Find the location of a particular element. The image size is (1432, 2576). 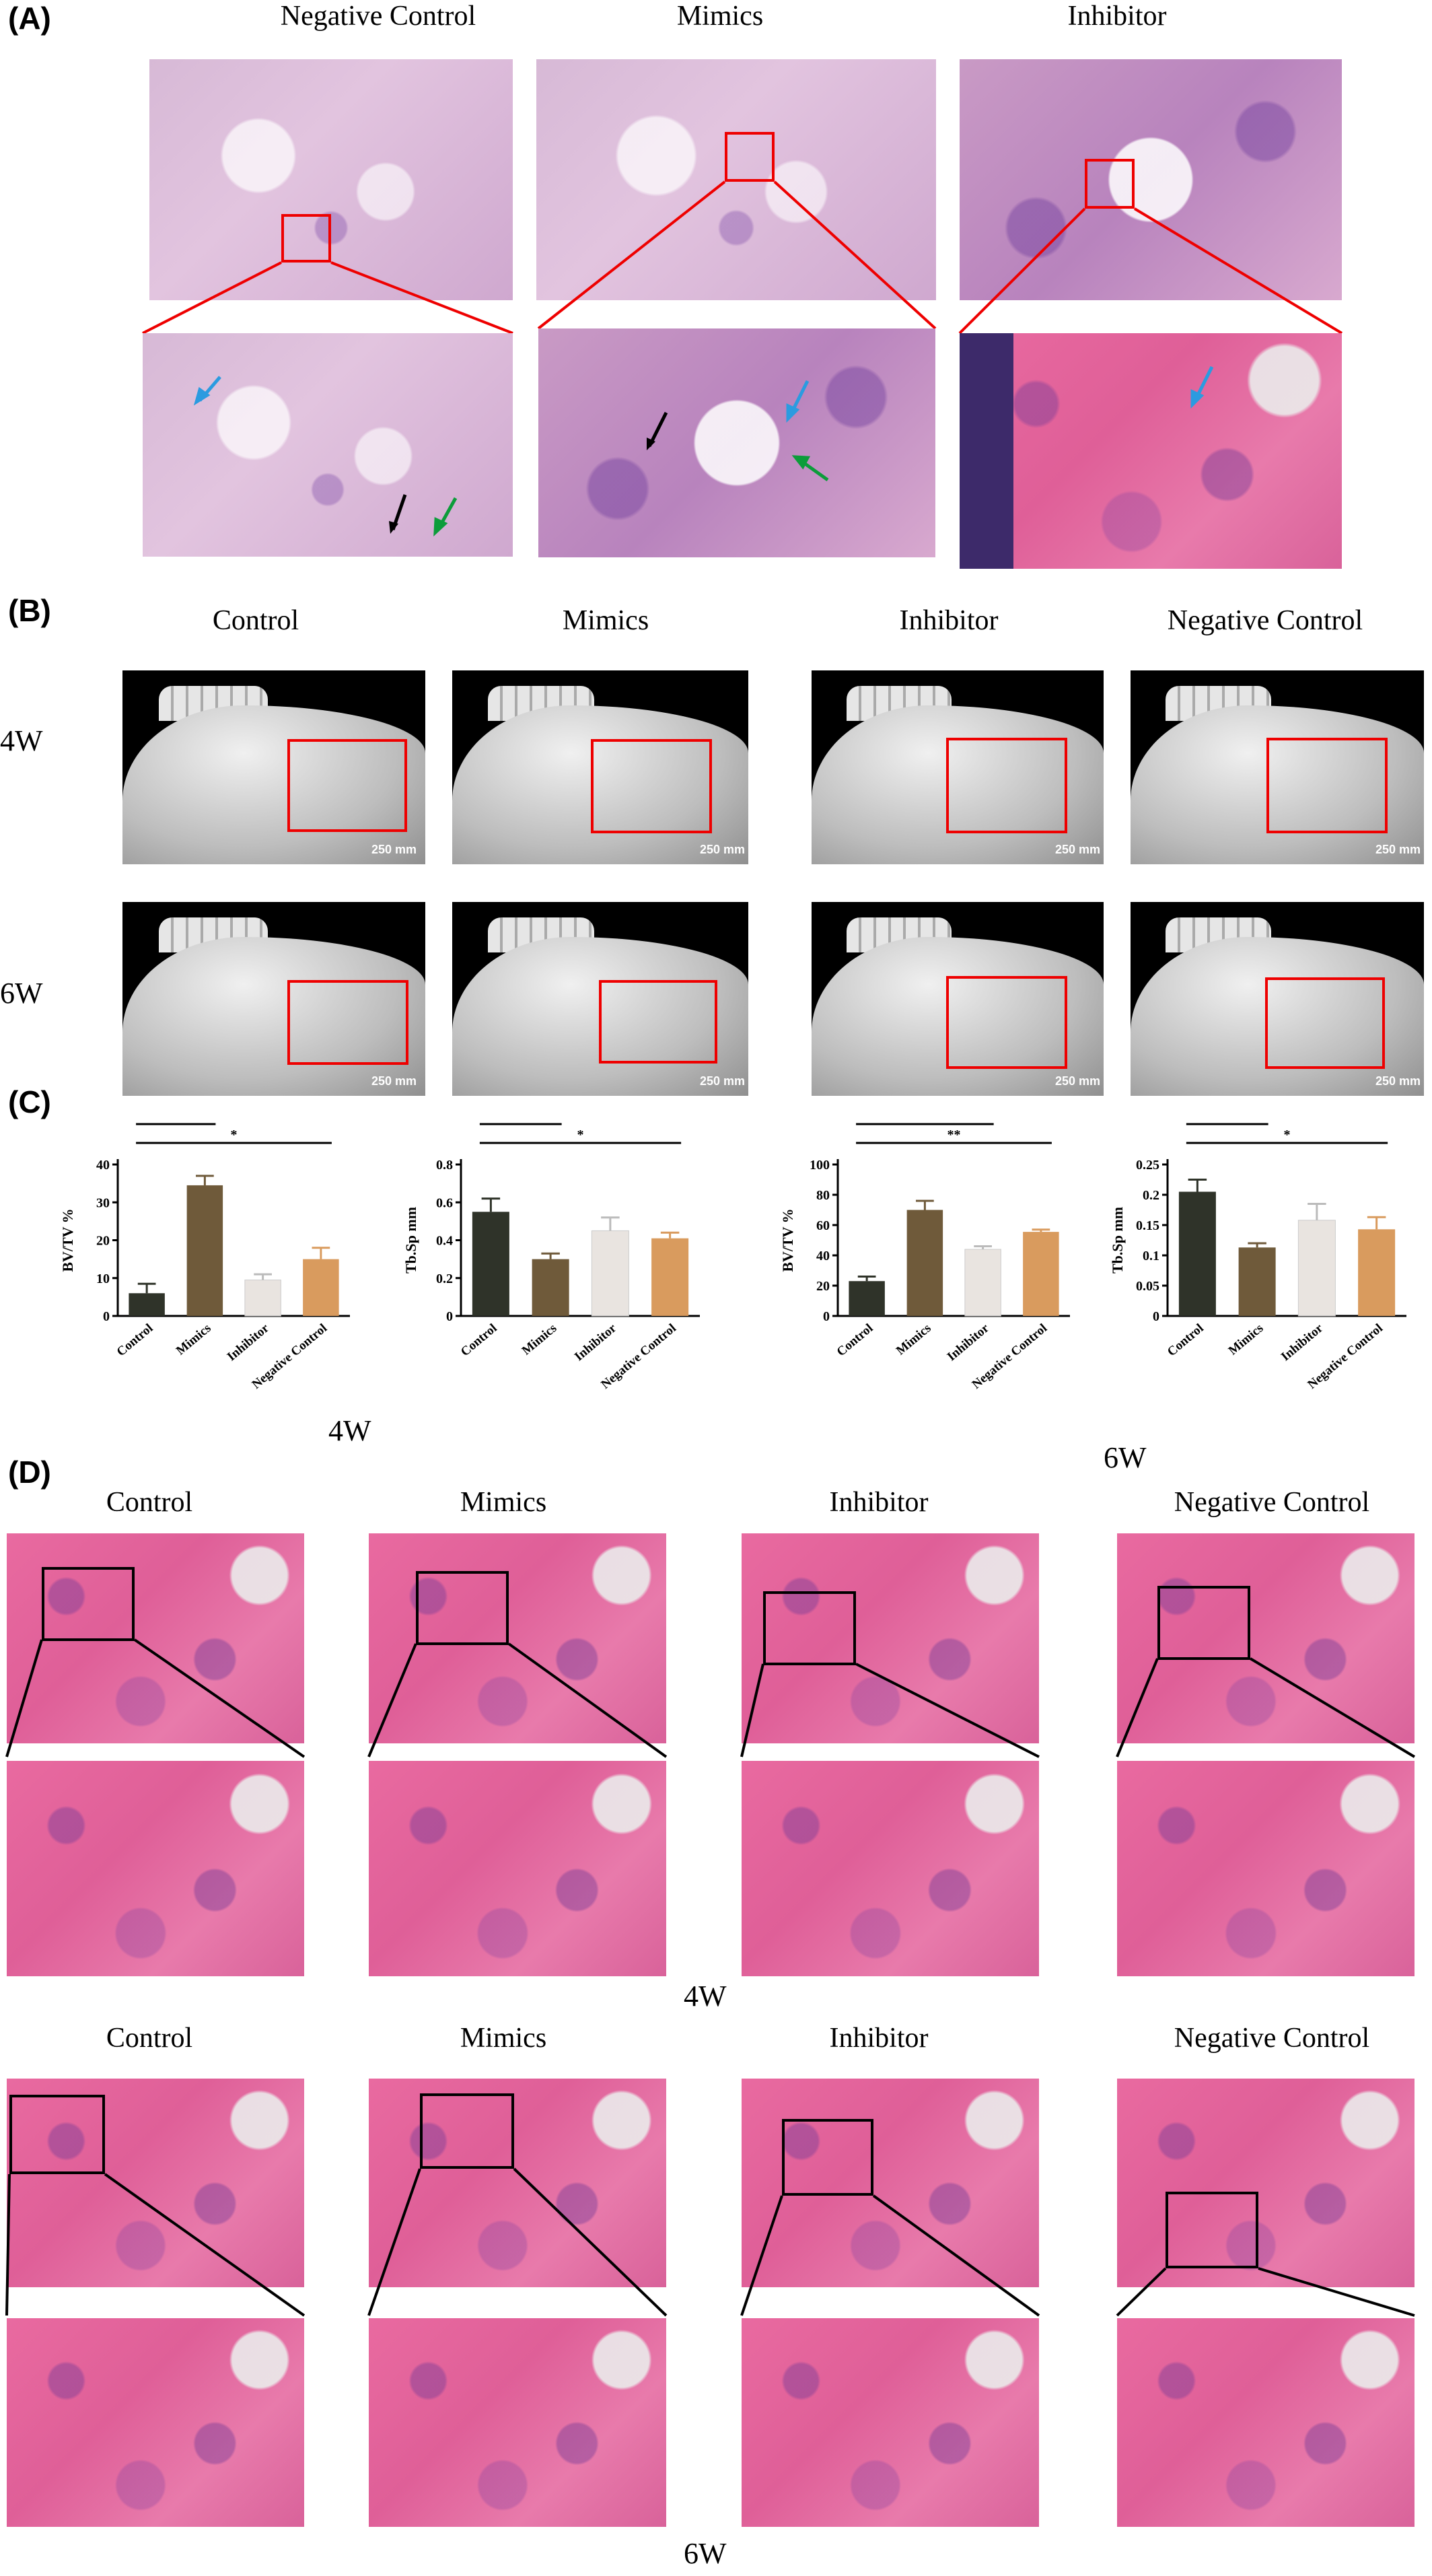

ct-6w-control: 250 mm is located at coordinates (273, 999).